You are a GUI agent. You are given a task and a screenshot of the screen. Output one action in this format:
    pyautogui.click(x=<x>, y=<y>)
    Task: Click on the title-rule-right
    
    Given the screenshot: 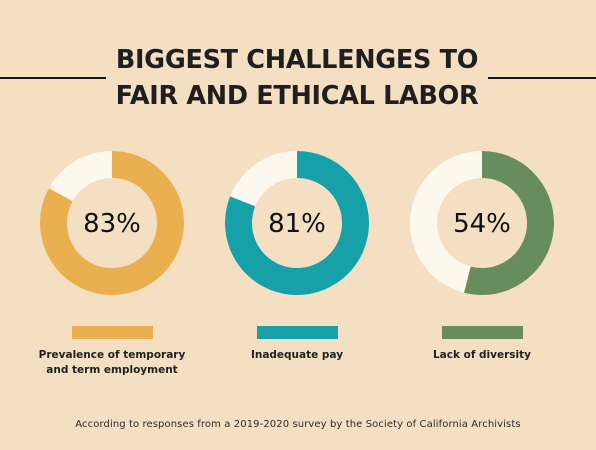 What is the action you would take?
    pyautogui.click(x=542, y=78)
    